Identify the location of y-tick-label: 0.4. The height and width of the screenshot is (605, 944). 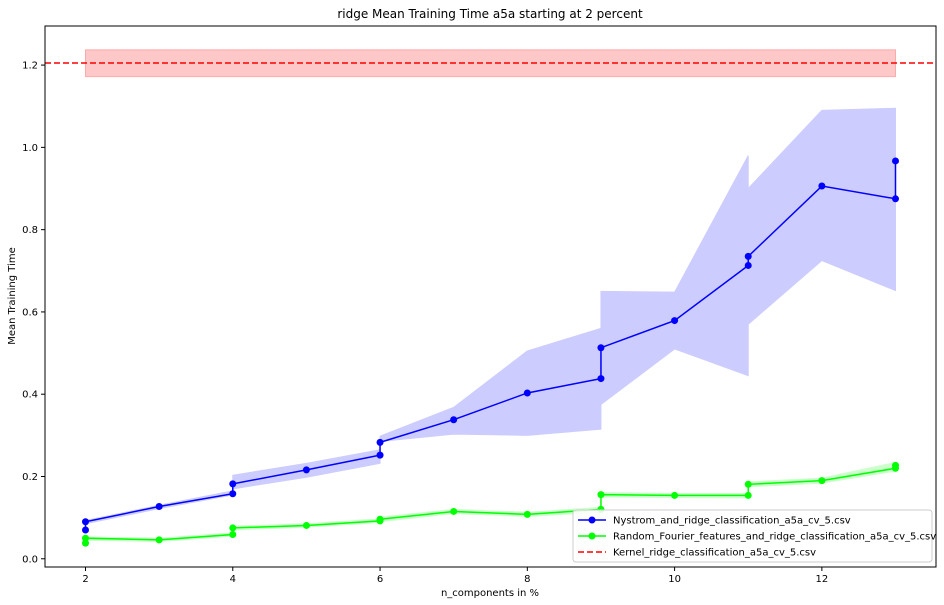
(30, 395).